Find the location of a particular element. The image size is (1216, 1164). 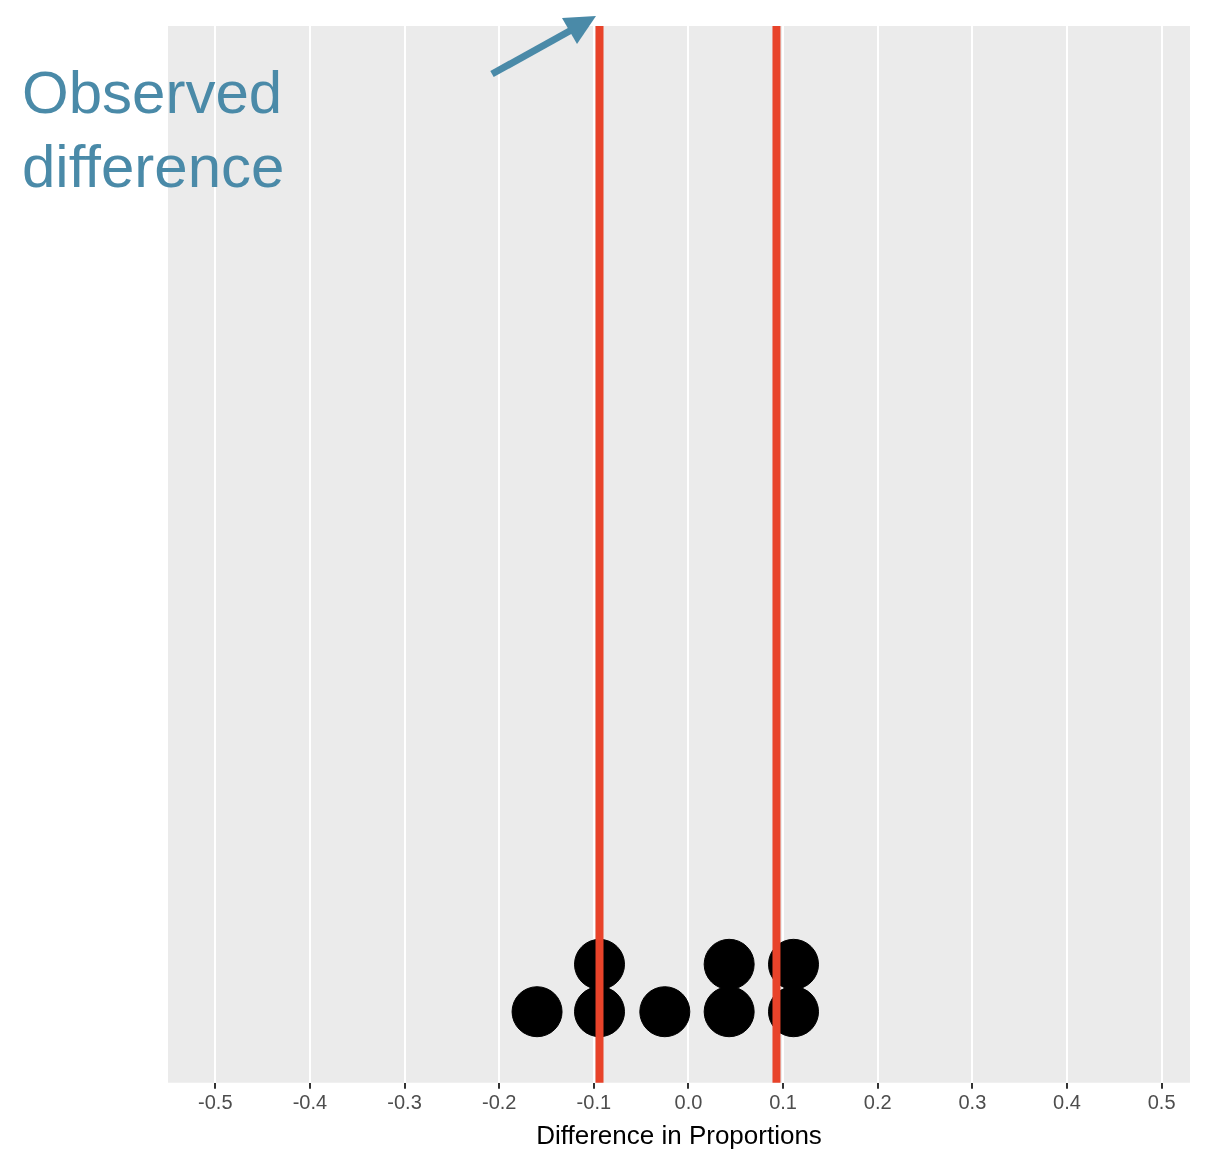

x-tick-label: -0.1 is located at coordinates (594, 1102).